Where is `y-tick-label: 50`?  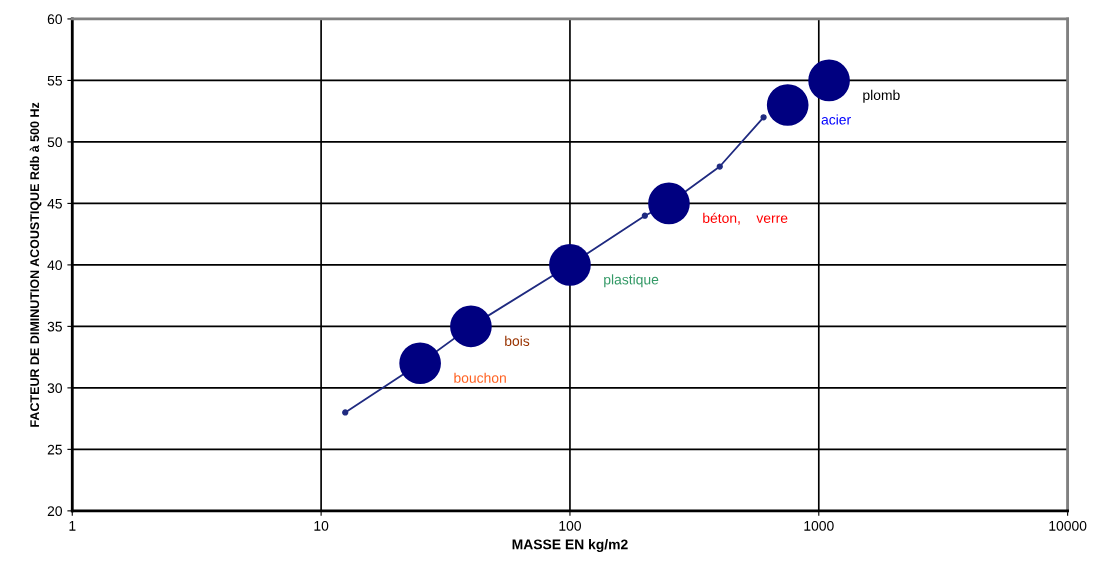
y-tick-label: 50 is located at coordinates (55, 142).